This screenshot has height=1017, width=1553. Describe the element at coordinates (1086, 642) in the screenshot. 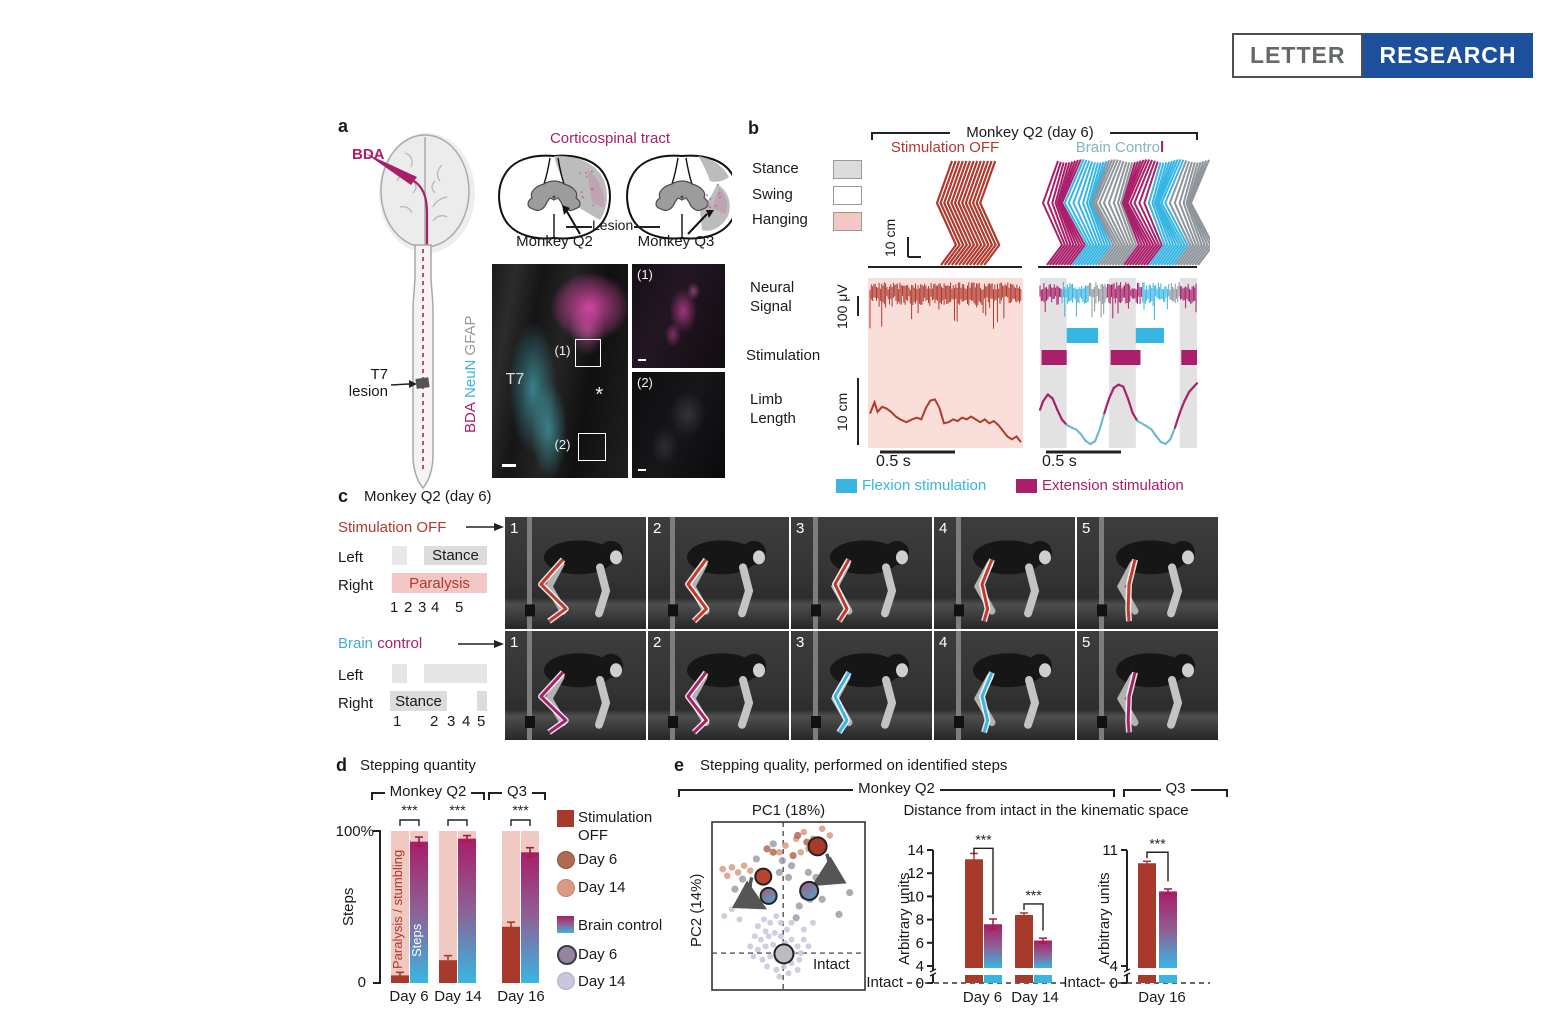

I see `frame-number: 5` at that location.